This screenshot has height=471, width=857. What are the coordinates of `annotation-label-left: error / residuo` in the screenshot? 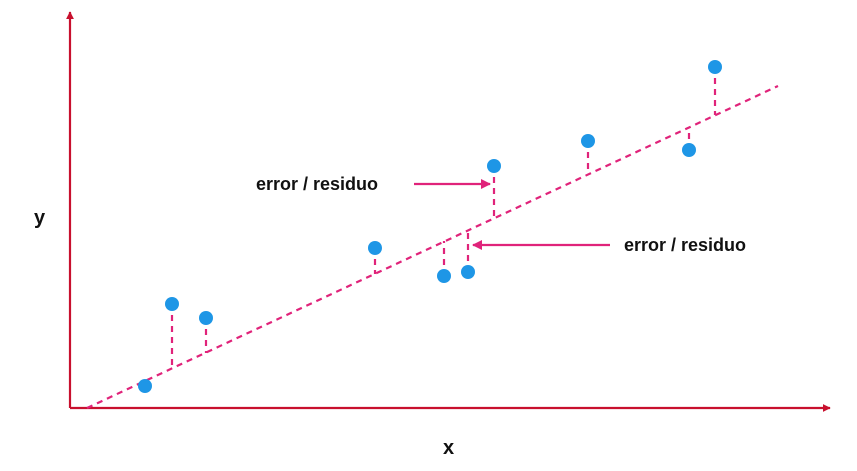 It's located at (317, 184).